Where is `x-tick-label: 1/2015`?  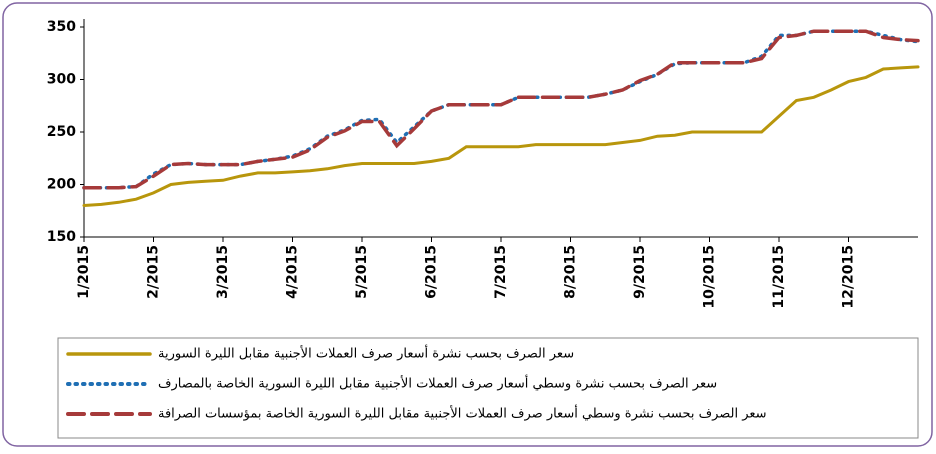 x-tick-label: 1/2015 is located at coordinates (84, 272).